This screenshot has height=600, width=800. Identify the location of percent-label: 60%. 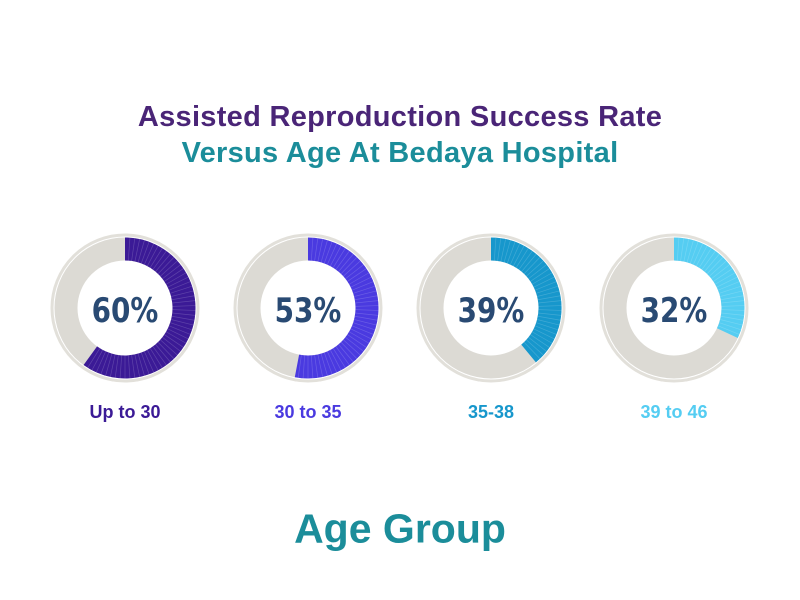
(125, 310).